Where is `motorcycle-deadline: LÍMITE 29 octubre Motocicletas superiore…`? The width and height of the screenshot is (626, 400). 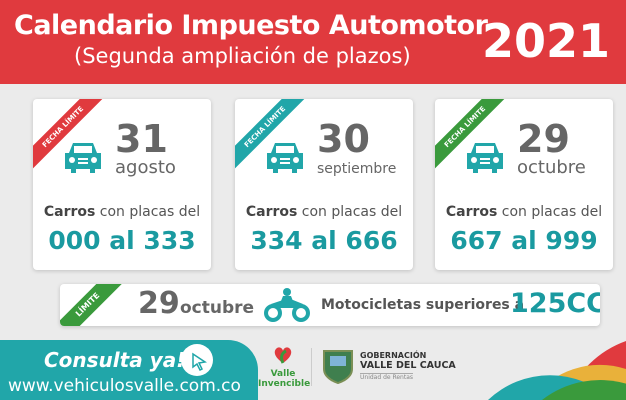 motorcycle-deadline: LÍMITE 29 octubre Motocicletas superiore… is located at coordinates (330, 305).